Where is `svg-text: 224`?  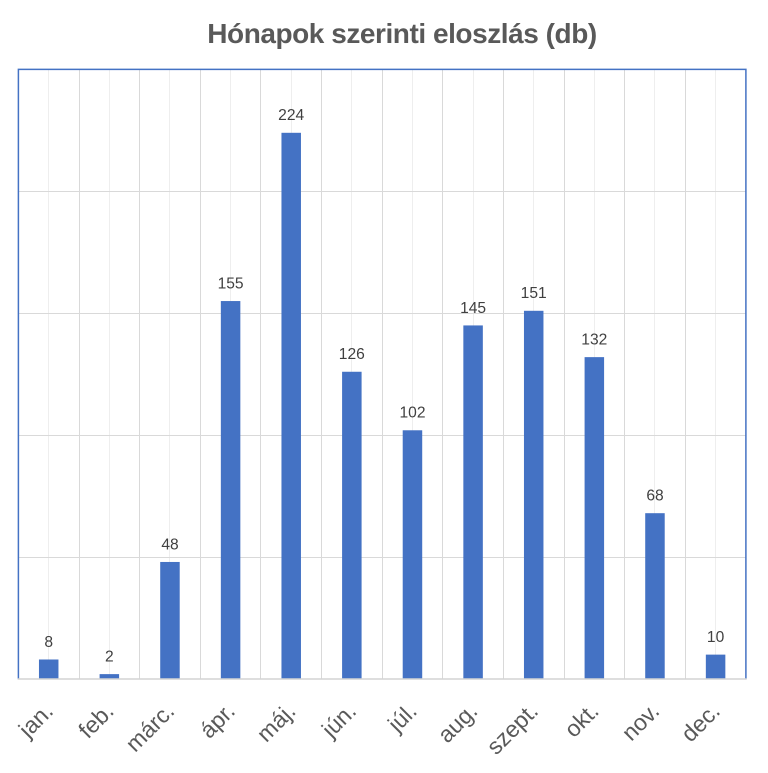
svg-text: 224 is located at coordinates (291, 115).